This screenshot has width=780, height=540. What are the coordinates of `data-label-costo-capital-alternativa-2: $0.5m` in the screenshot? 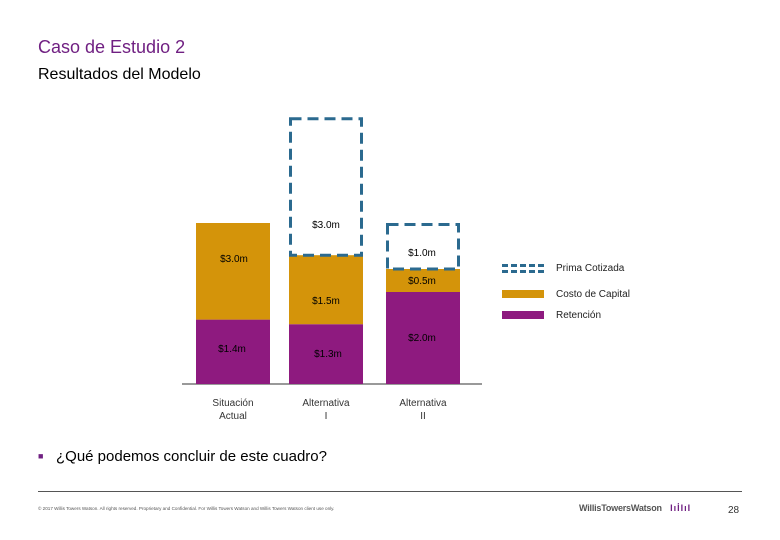 It's located at (422, 281).